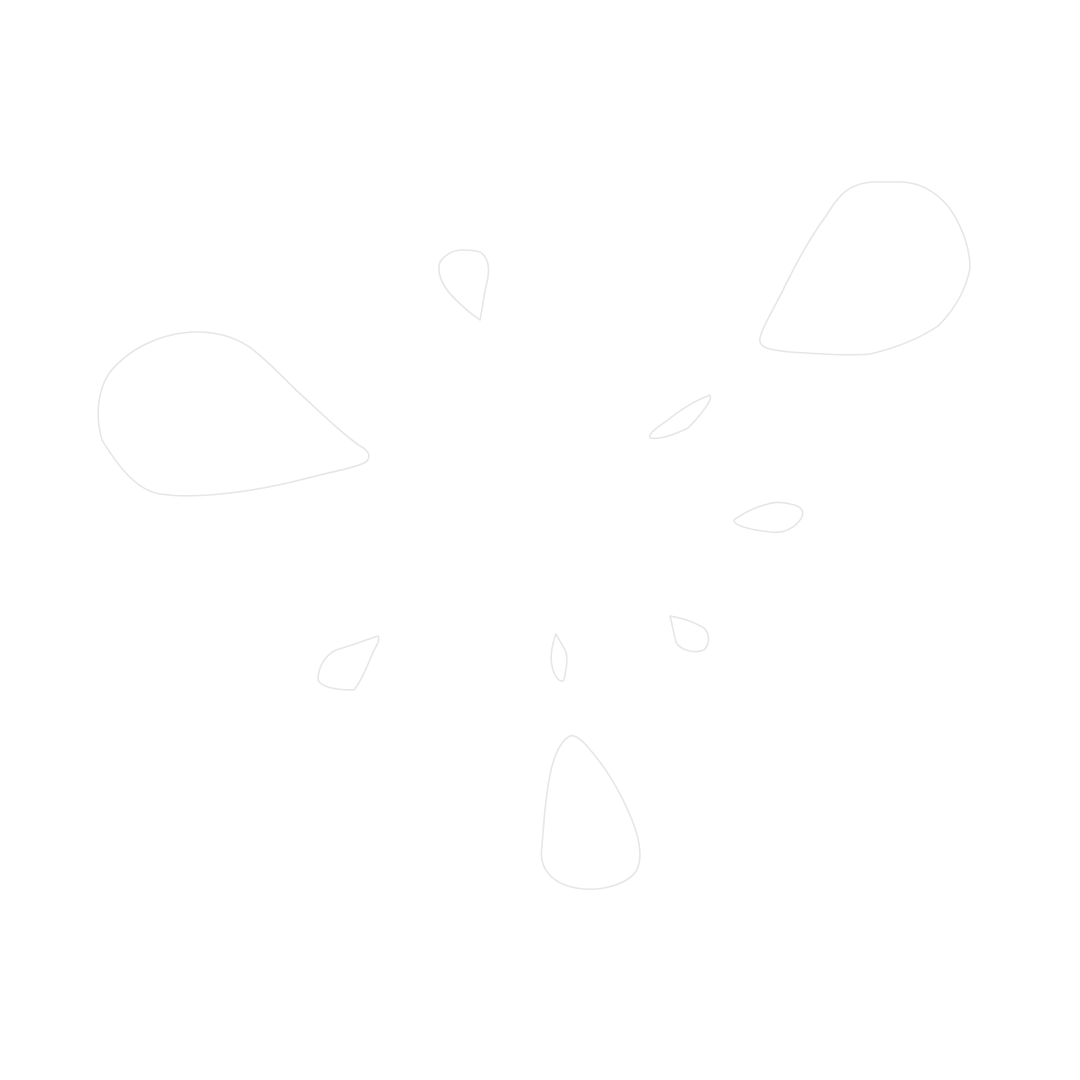  Describe the element at coordinates (768, 517) in the screenshot. I see `droplet-small-right` at that location.